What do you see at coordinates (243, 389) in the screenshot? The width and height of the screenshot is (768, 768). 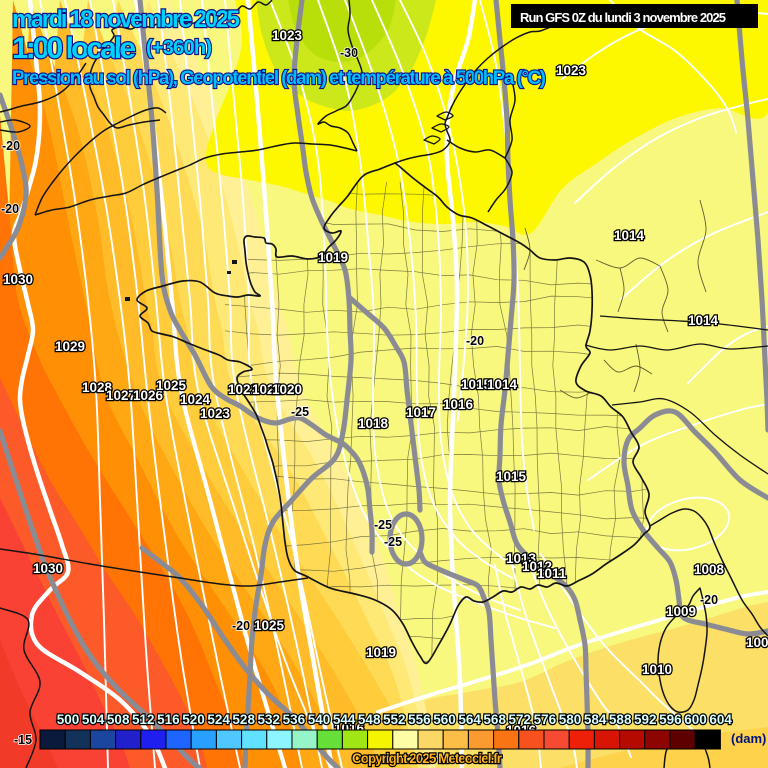 I see `svg-text: 1022` at bounding box center [243, 389].